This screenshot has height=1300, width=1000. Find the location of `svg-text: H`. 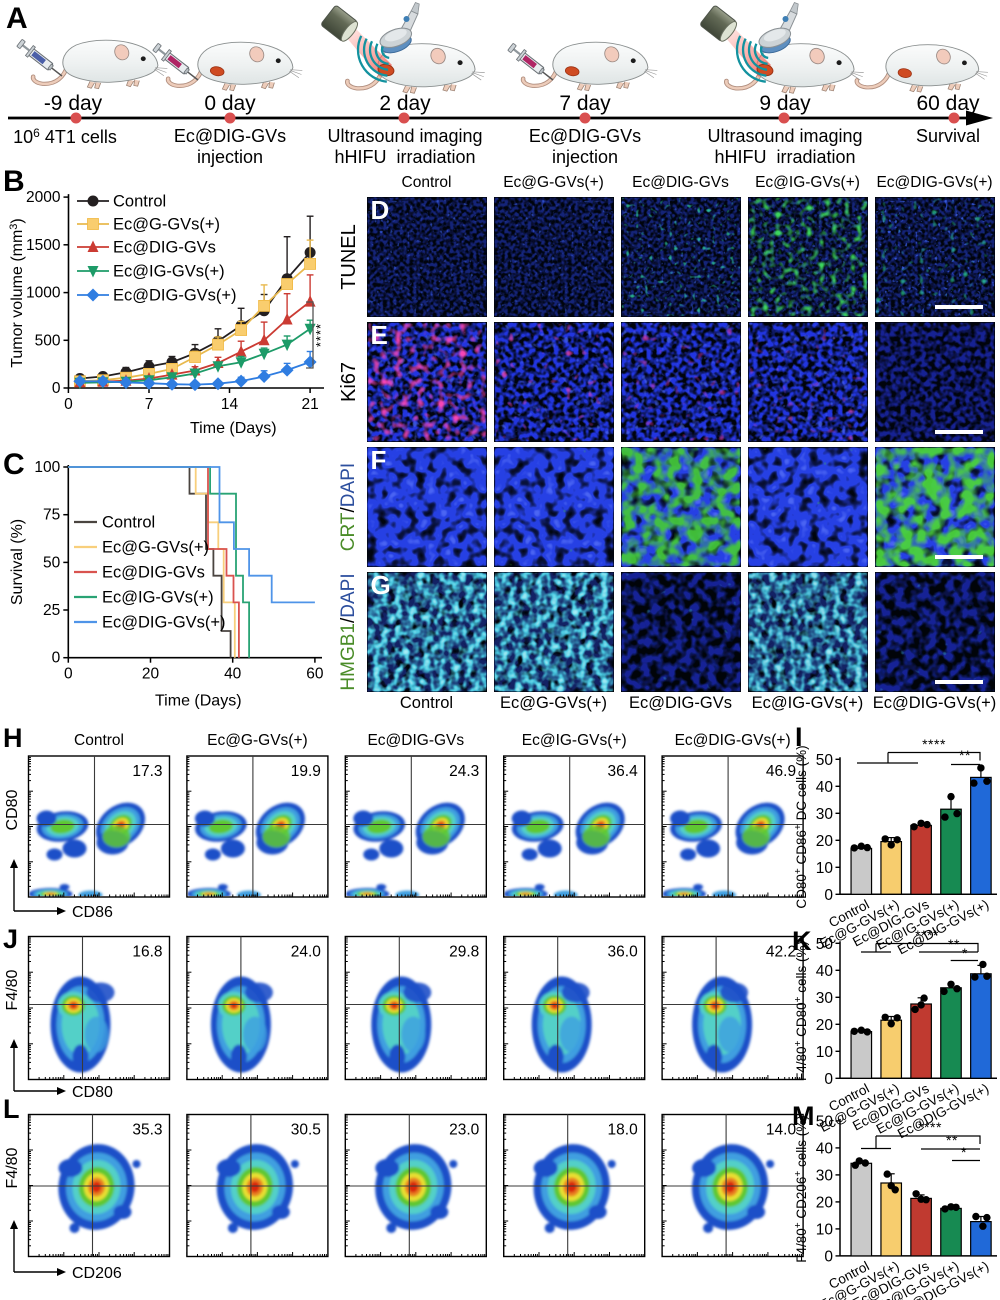

svg-text: H is located at coordinates (13, 738).